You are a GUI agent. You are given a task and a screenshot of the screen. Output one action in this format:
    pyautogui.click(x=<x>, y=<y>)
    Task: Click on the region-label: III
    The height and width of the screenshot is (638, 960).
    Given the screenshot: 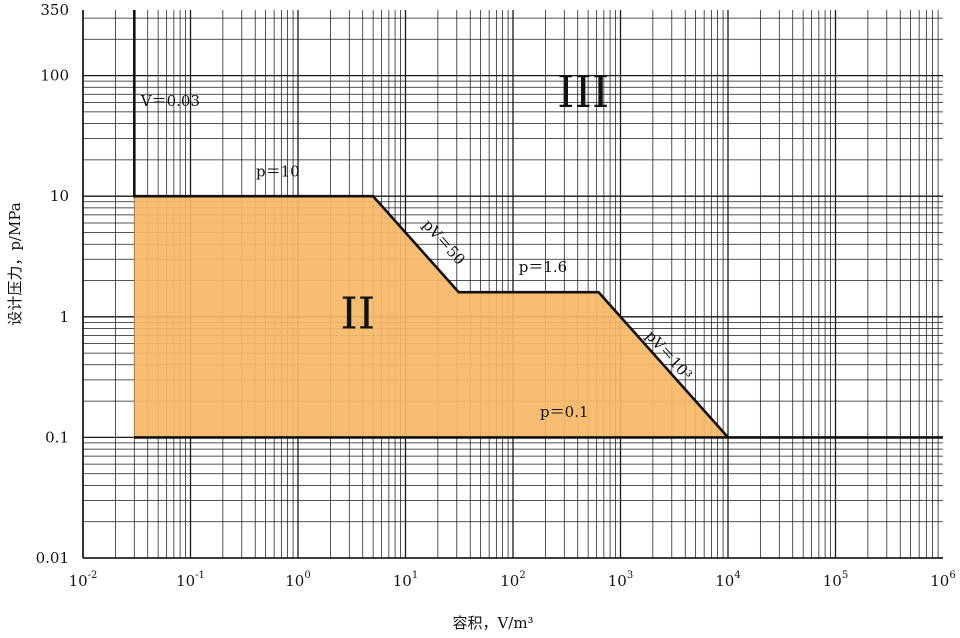 What is the action you would take?
    pyautogui.click(x=583, y=92)
    